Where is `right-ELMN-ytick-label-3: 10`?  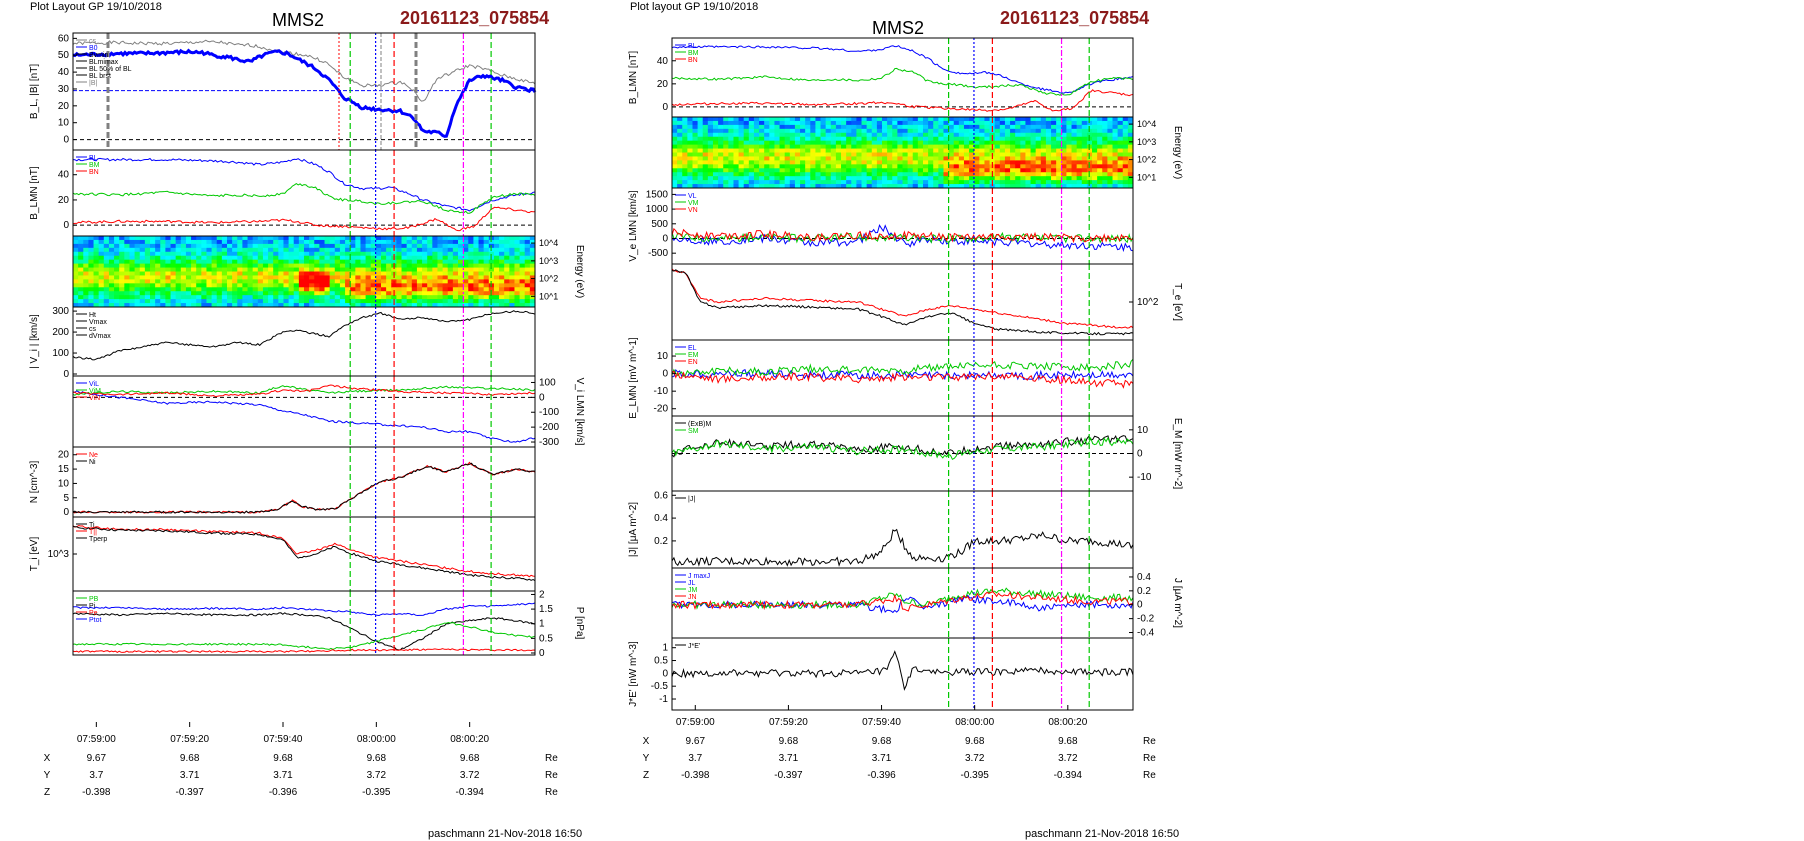 right-ELMN-ytick-label-3: 10 is located at coordinates (663, 356).